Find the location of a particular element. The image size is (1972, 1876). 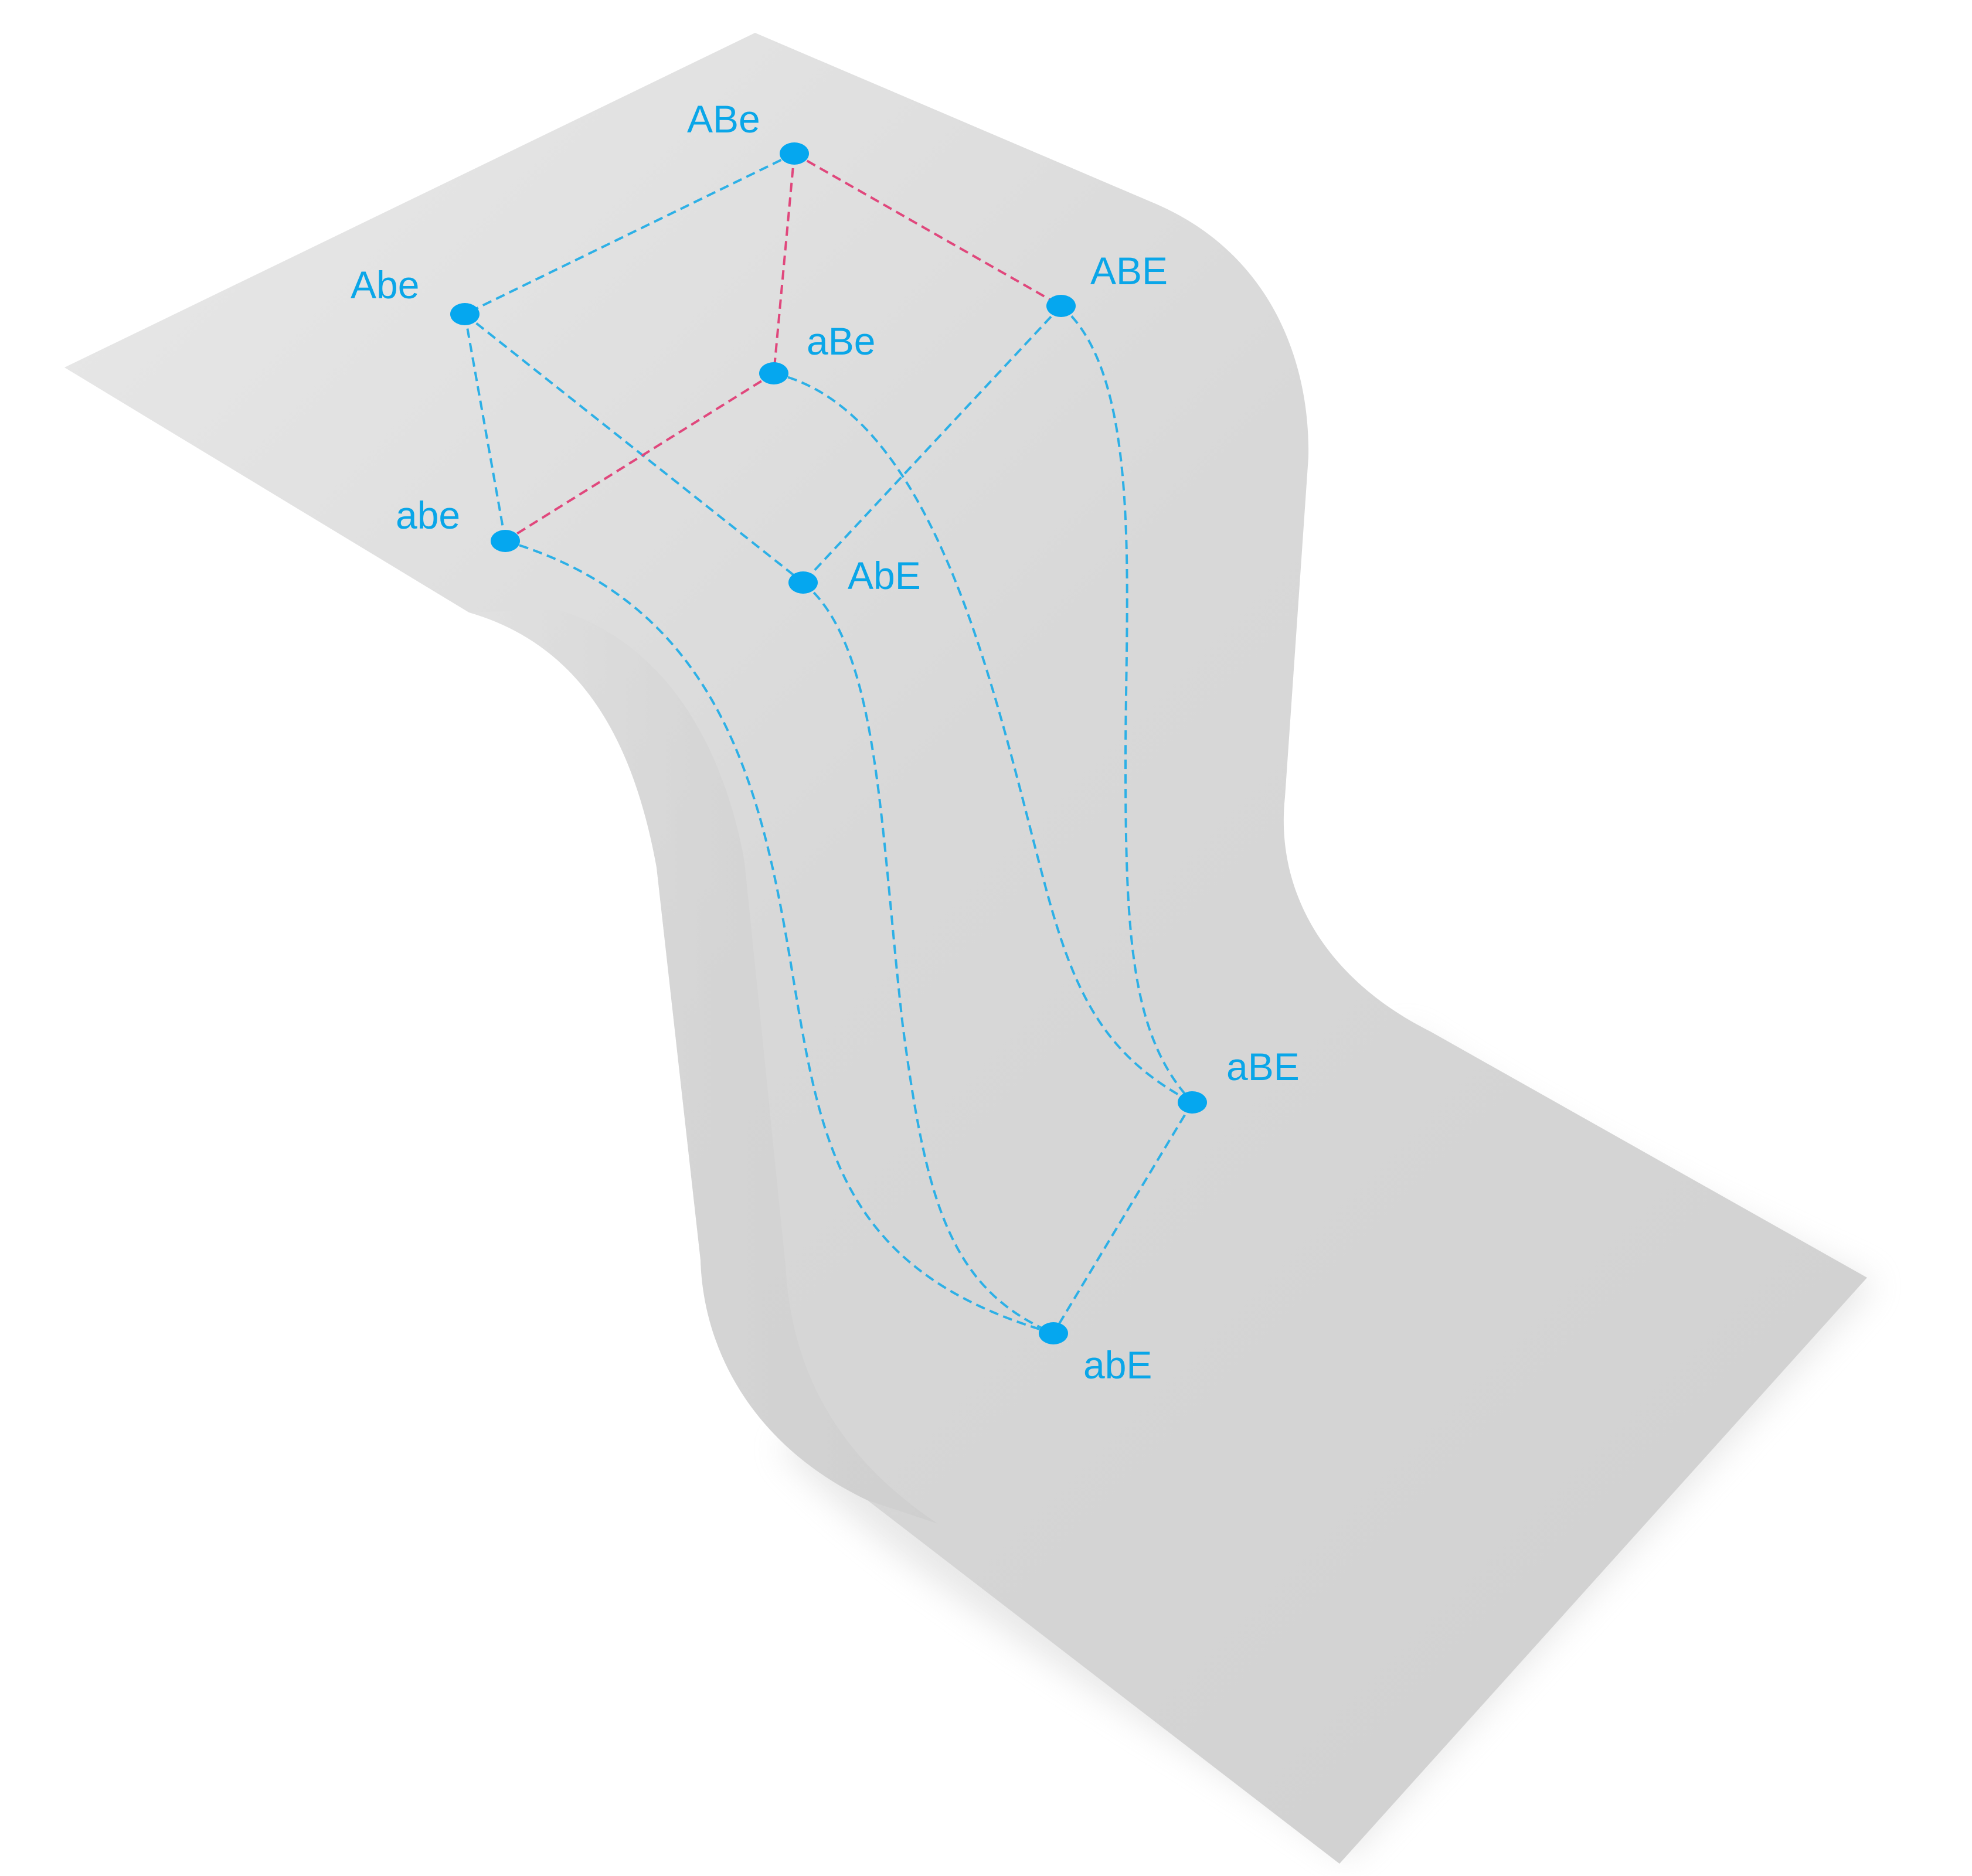

node-aBe is located at coordinates (773, 373).